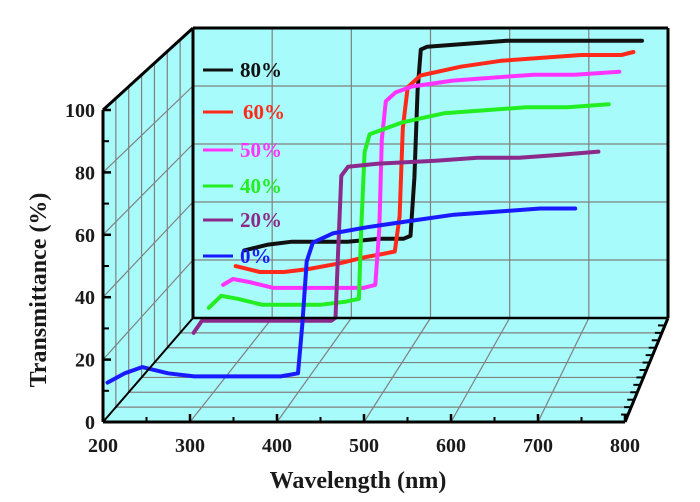 Image resolution: width=700 pixels, height=502 pixels. I want to click on y-tick-label: 80, so click(85, 173).